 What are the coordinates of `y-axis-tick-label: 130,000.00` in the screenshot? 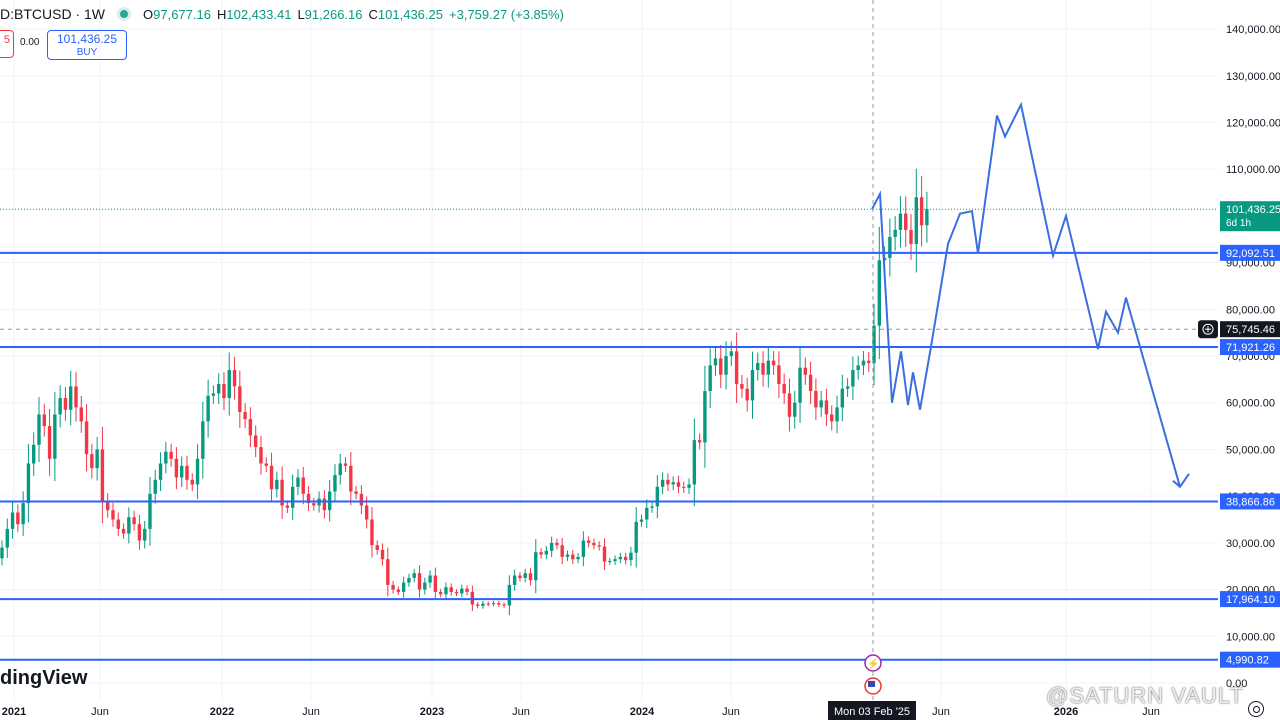 It's located at (1253, 77).